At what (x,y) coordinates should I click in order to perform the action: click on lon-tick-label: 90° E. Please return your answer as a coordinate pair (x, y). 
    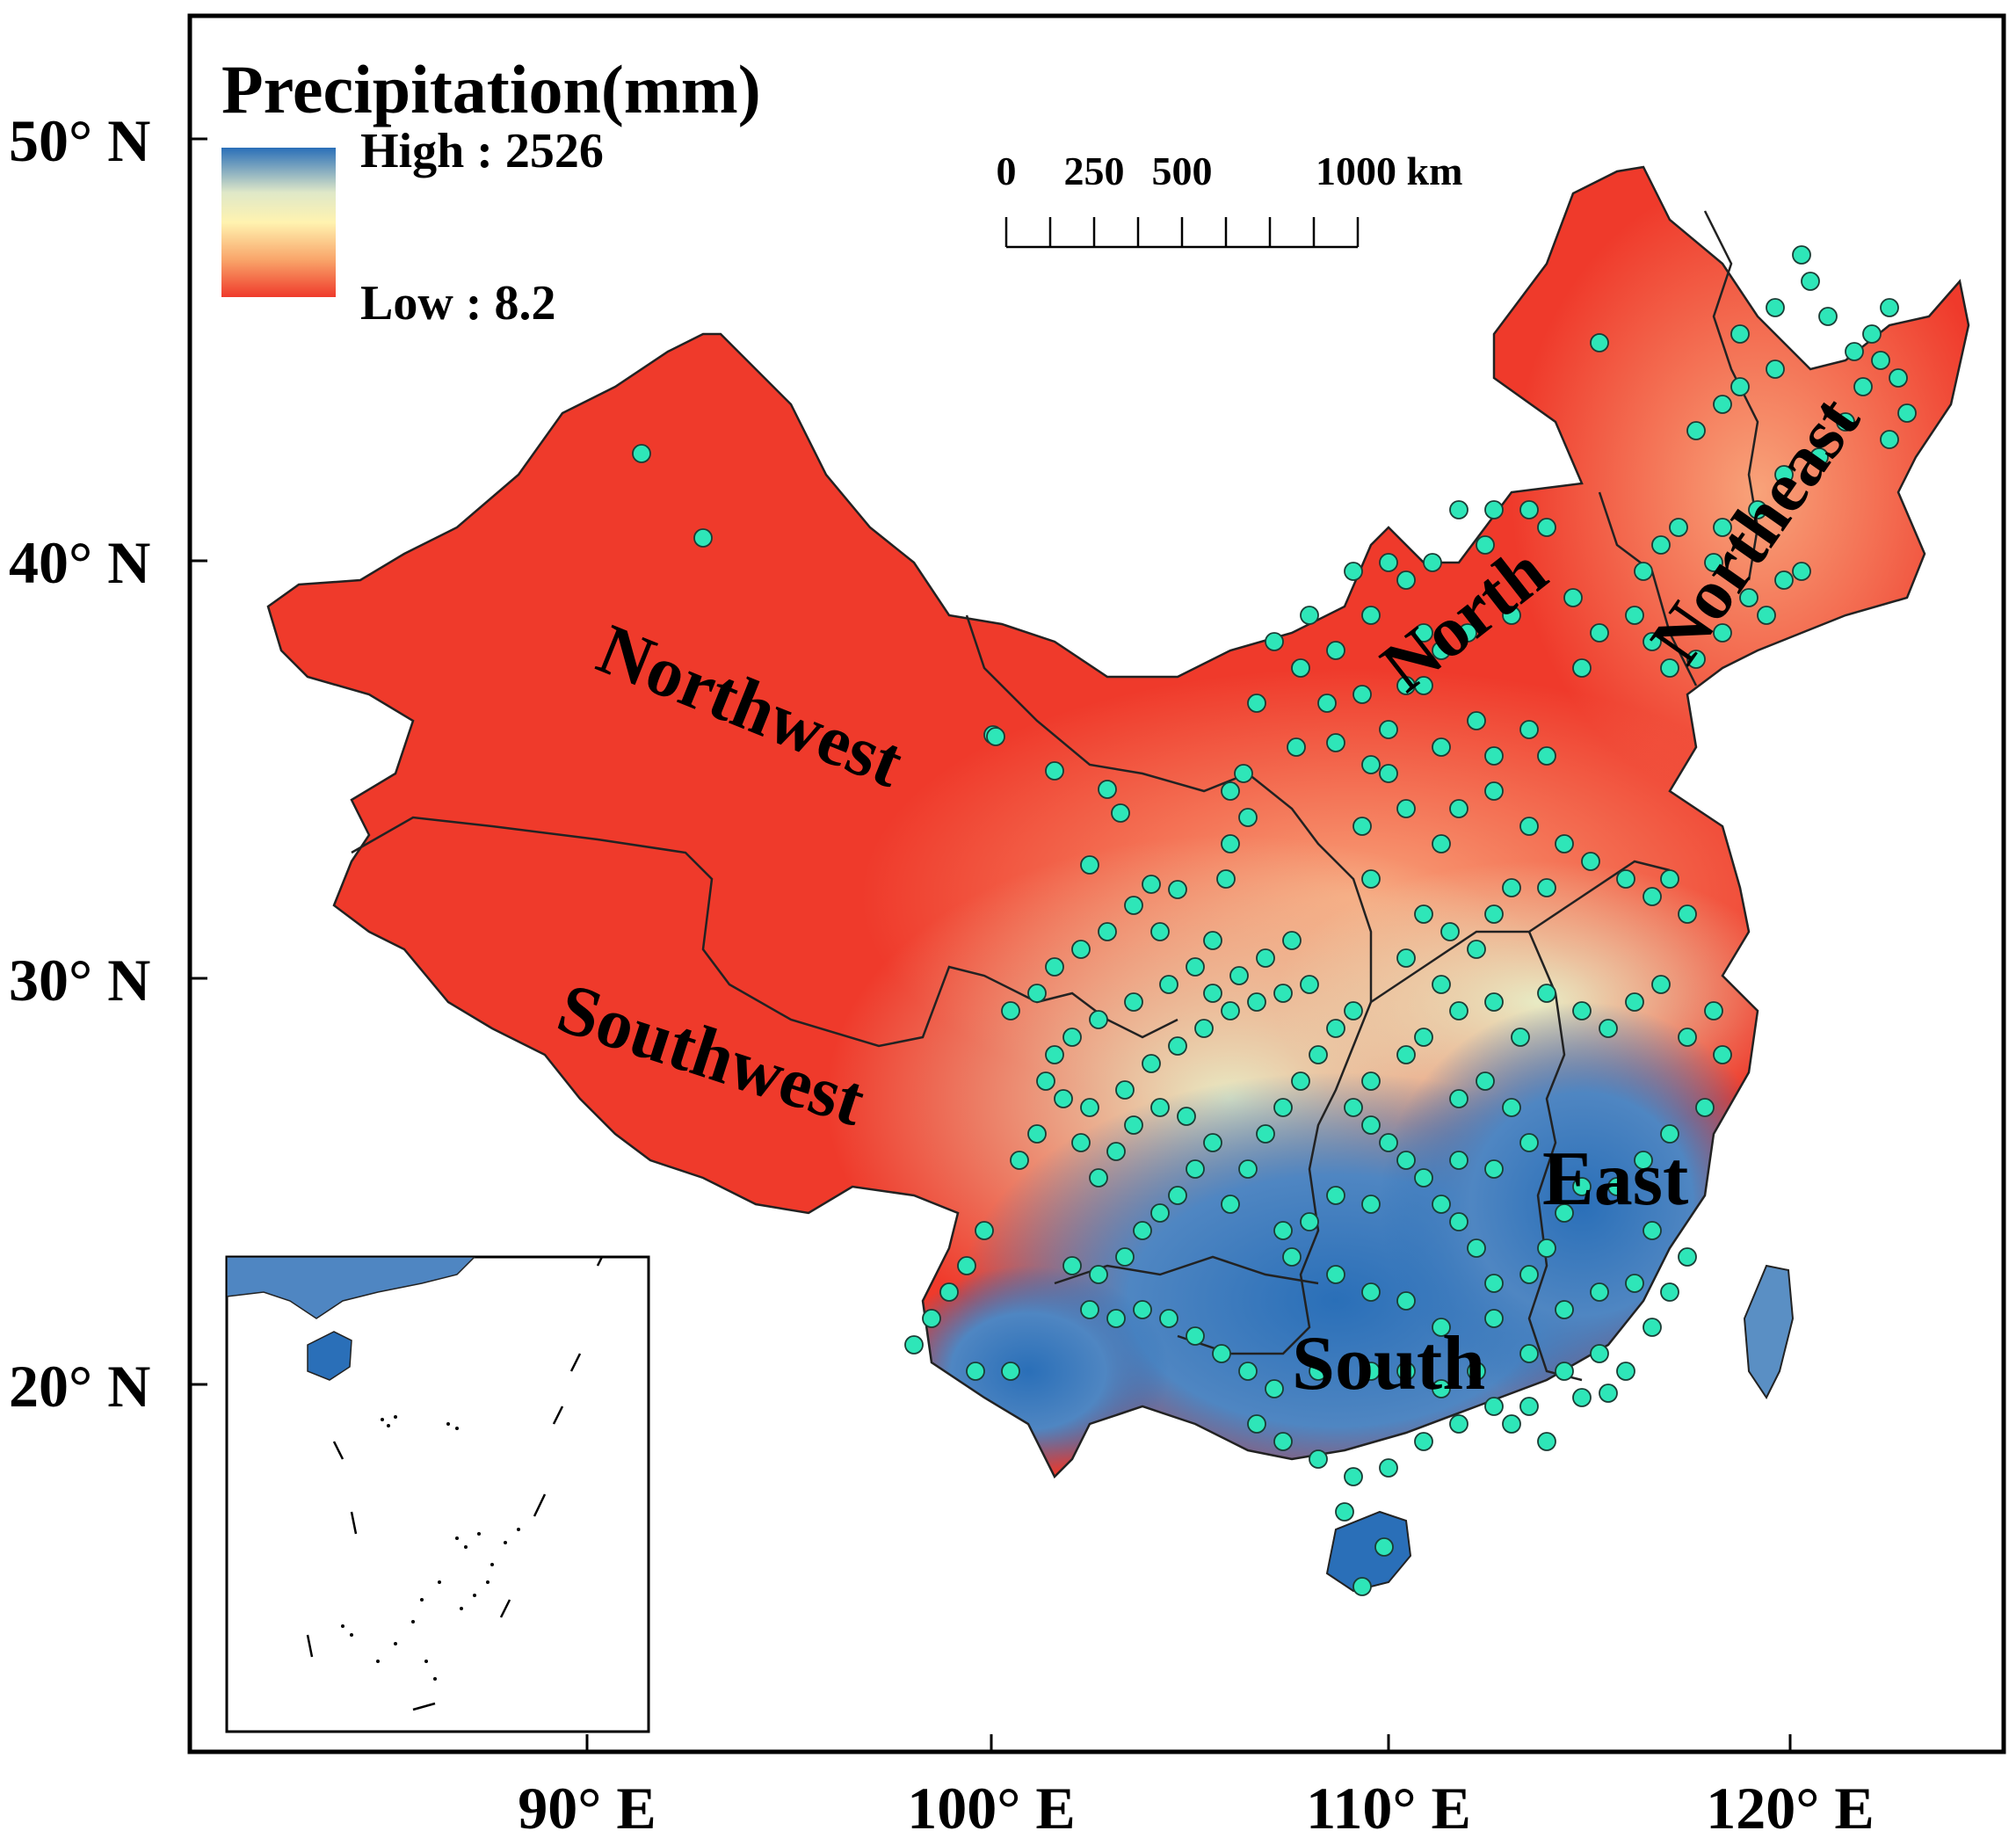
    Looking at the image, I should click on (587, 1808).